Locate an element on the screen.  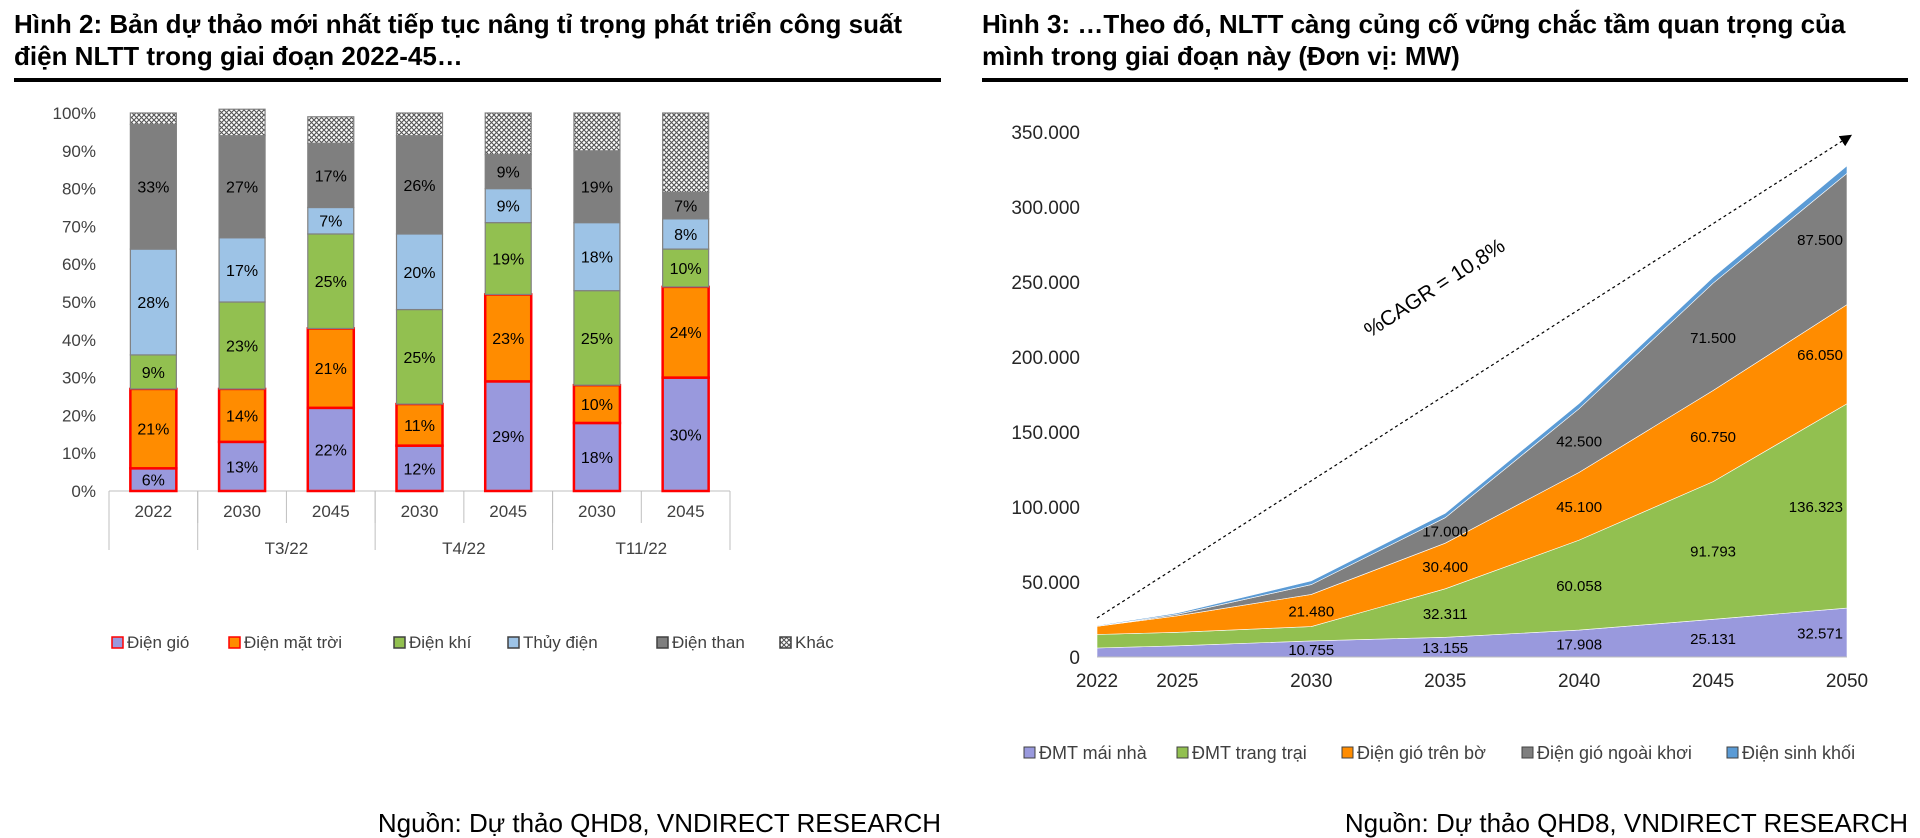
legend-label-1: Điện mặt trời is located at coordinates (293, 642).